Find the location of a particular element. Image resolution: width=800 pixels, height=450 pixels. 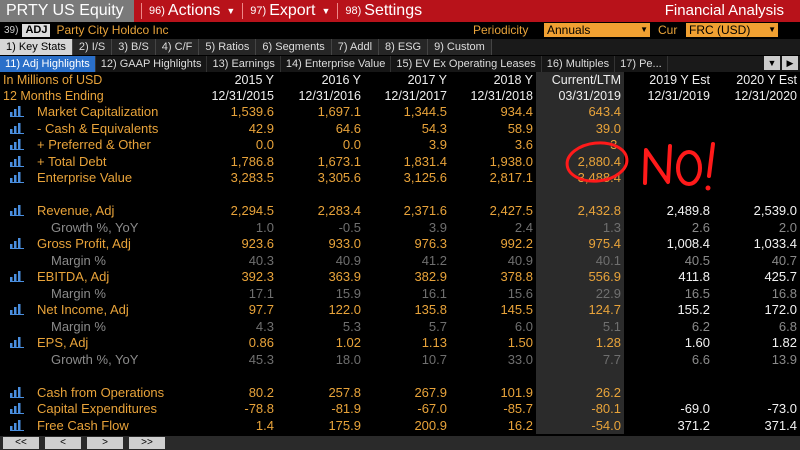

tab-cash-flow: 4) C/F is located at coordinates (177, 47).